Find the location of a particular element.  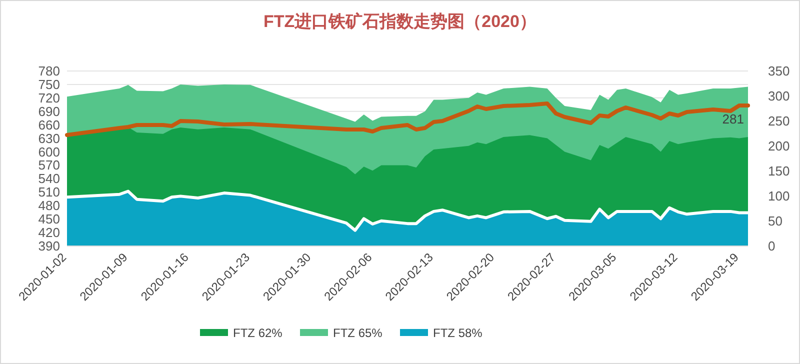

y-tick-label: 480 is located at coordinates (49, 206).